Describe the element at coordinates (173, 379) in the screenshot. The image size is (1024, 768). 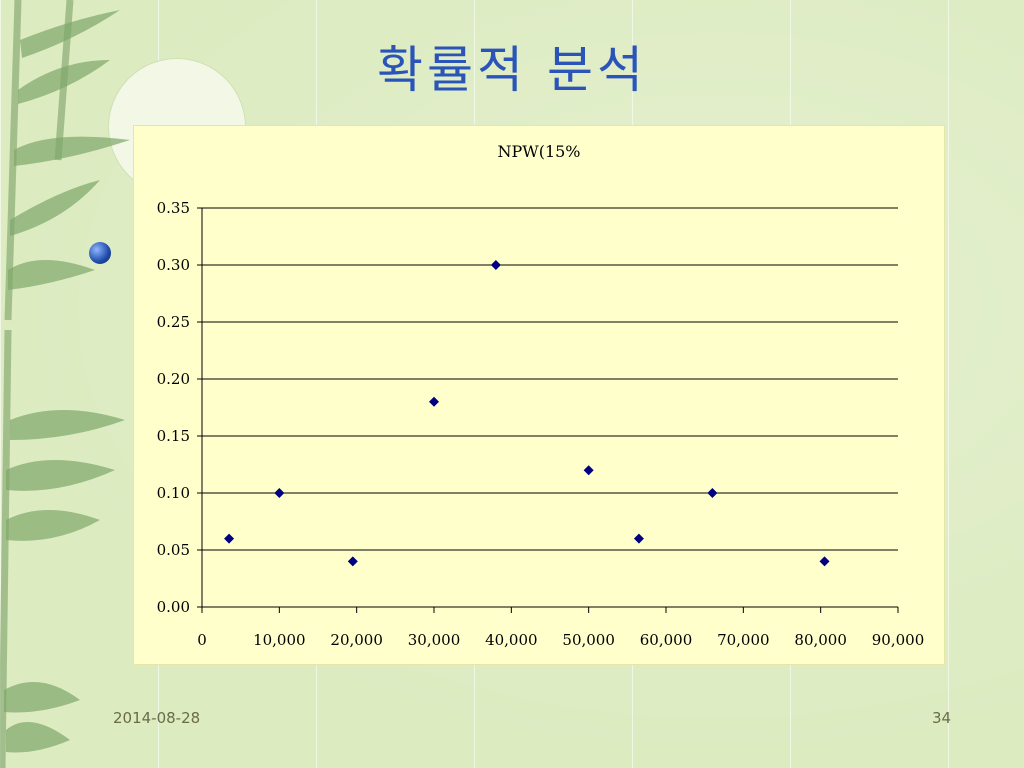
I see `y-tick-label: 0.20` at that location.